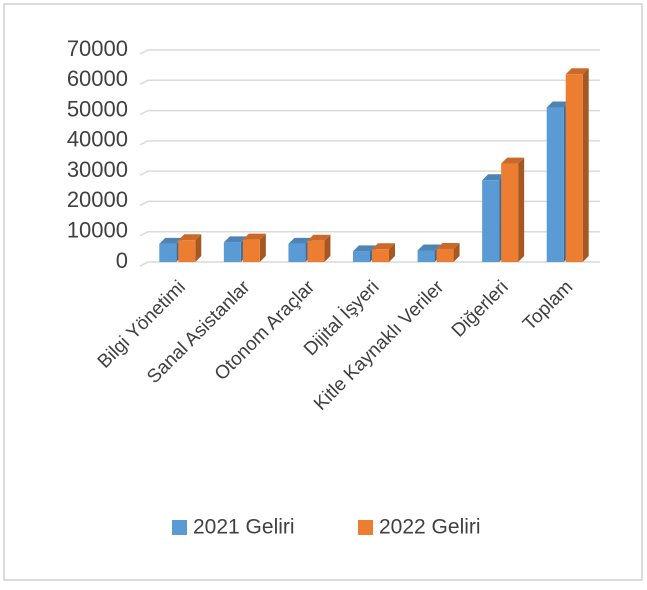 The width and height of the screenshot is (647, 590). I want to click on y-tick-label: 0, so click(122, 260).